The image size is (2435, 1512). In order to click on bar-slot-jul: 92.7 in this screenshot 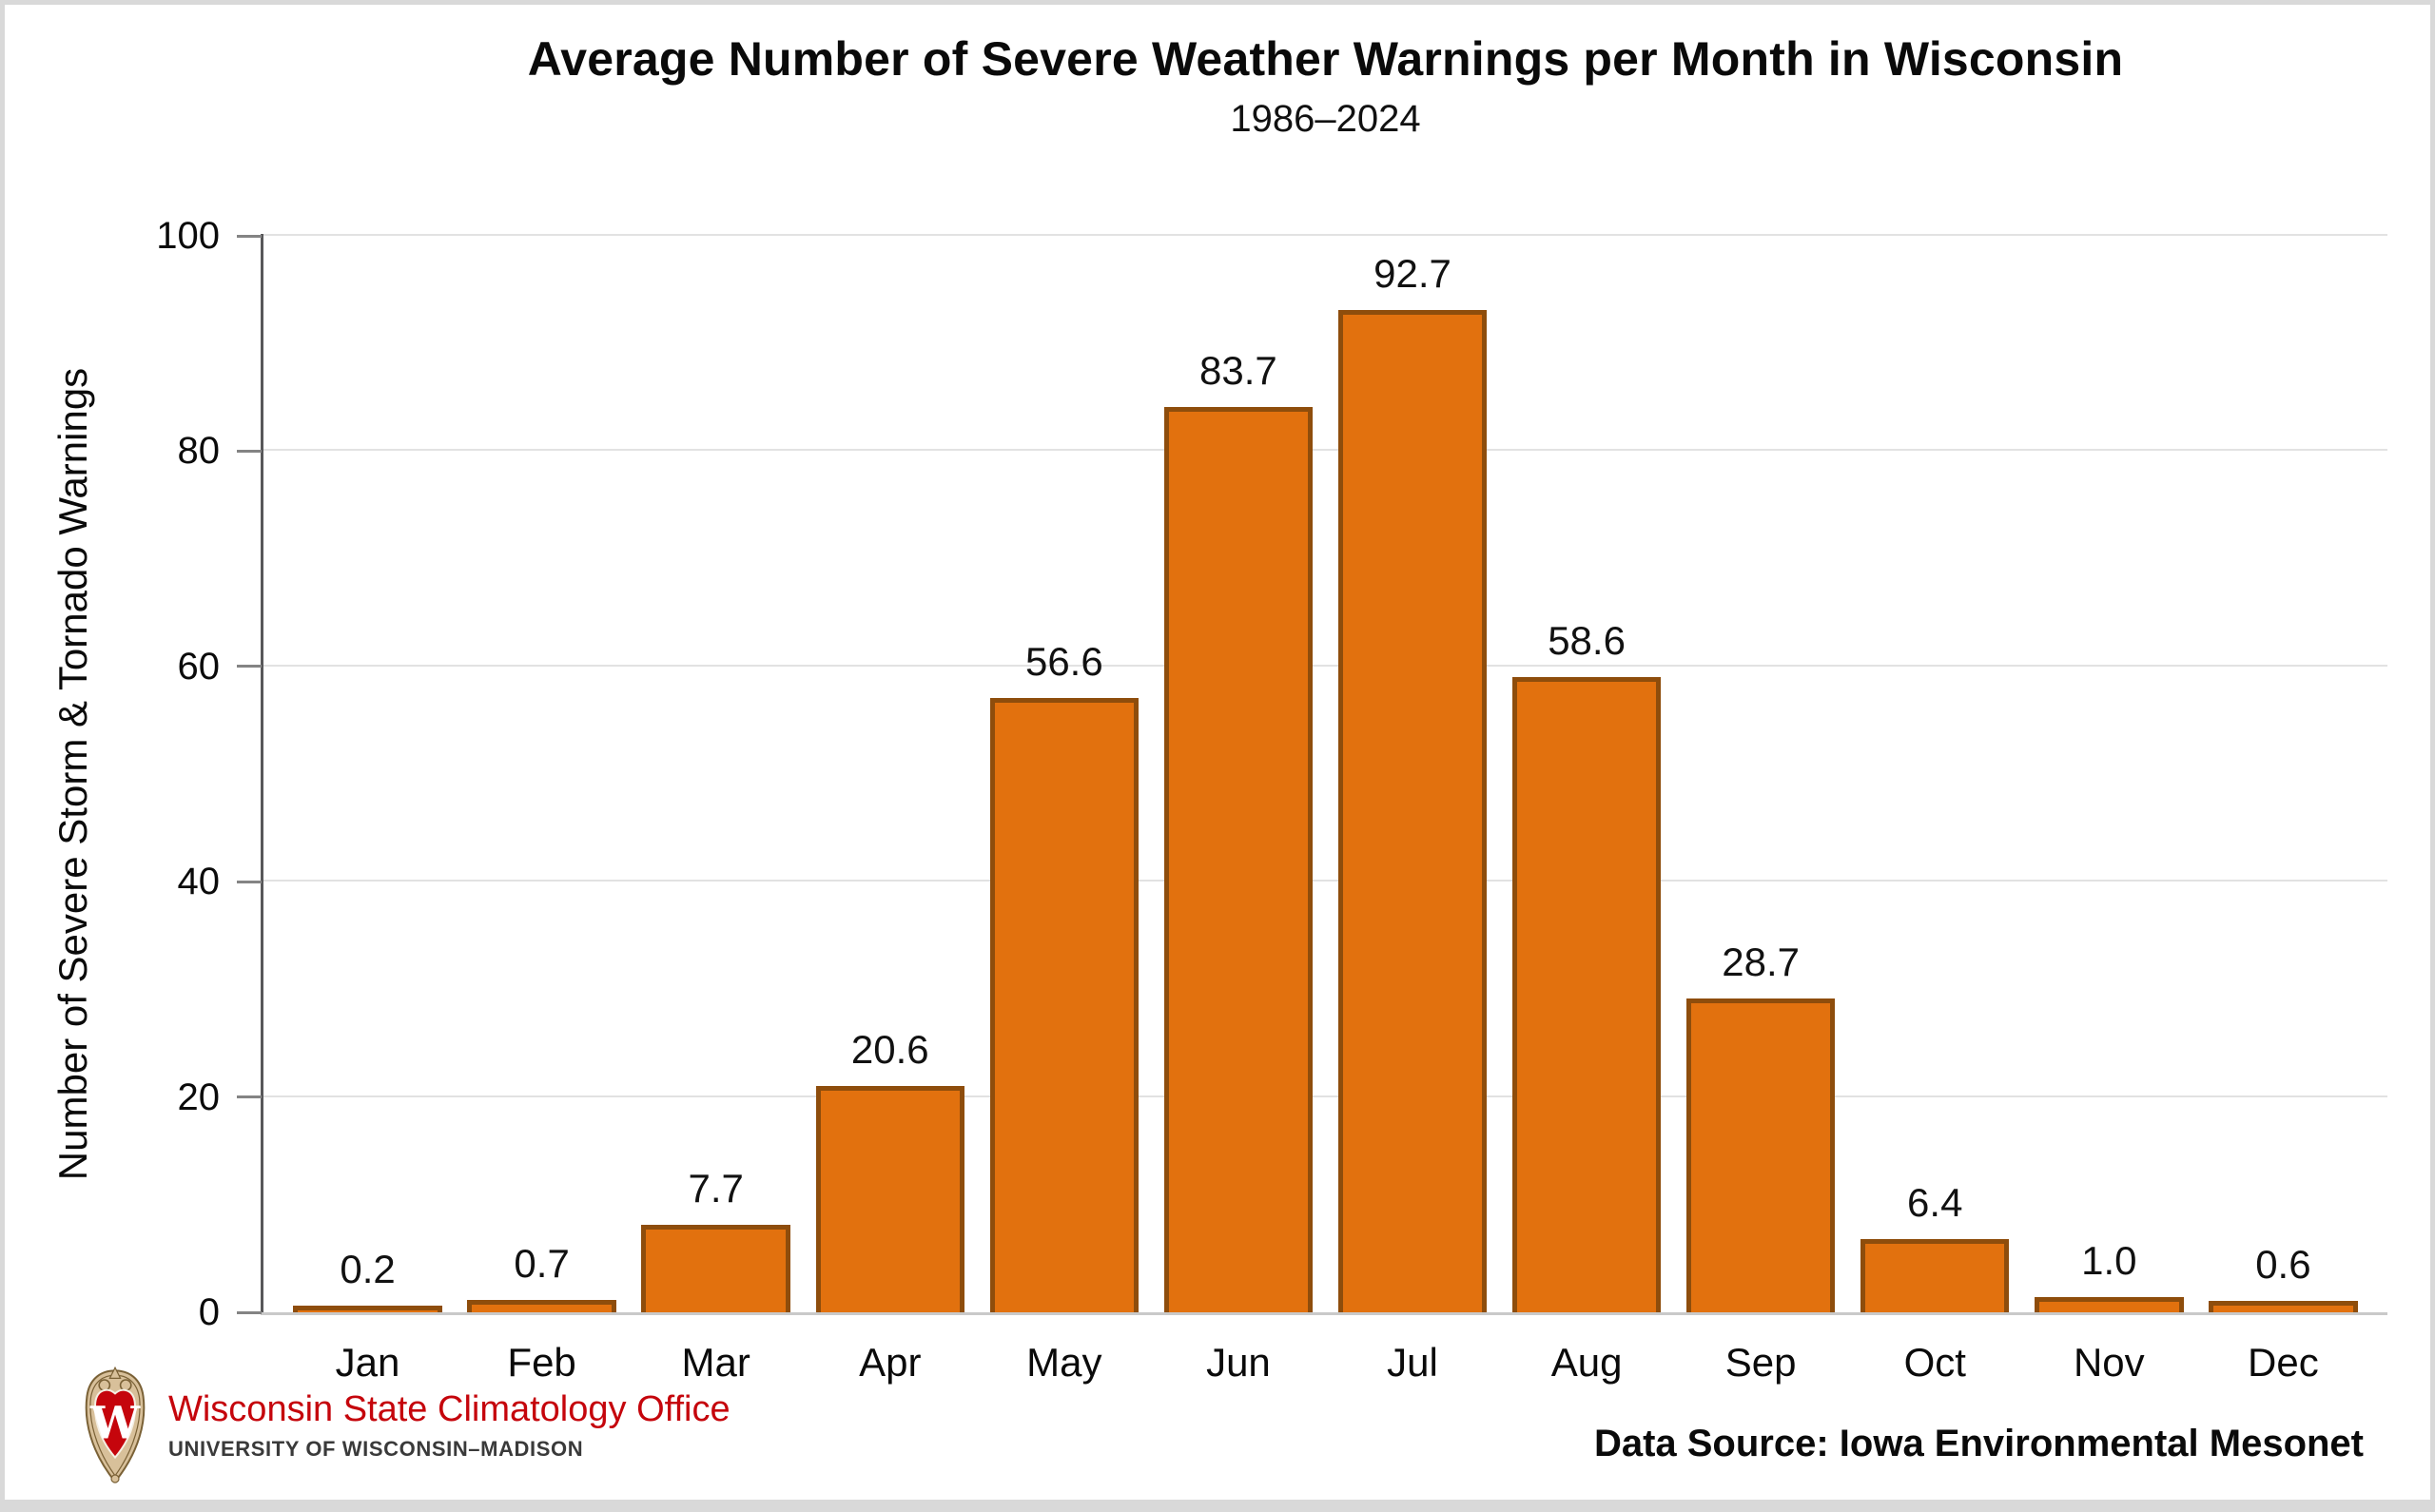, I will do `click(1412, 774)`.